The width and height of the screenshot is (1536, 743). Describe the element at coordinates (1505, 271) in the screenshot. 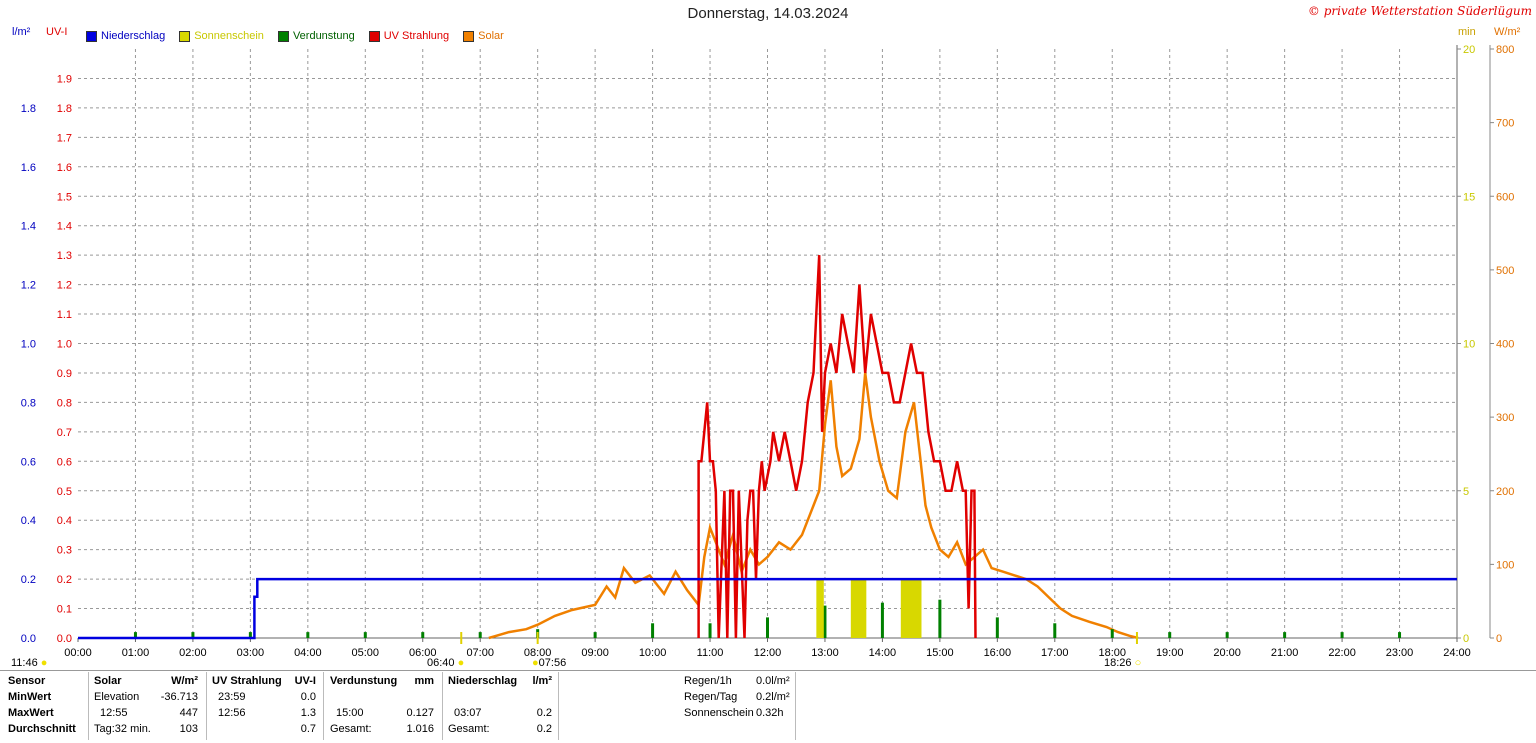

I see `solar-tick-label: 500` at that location.